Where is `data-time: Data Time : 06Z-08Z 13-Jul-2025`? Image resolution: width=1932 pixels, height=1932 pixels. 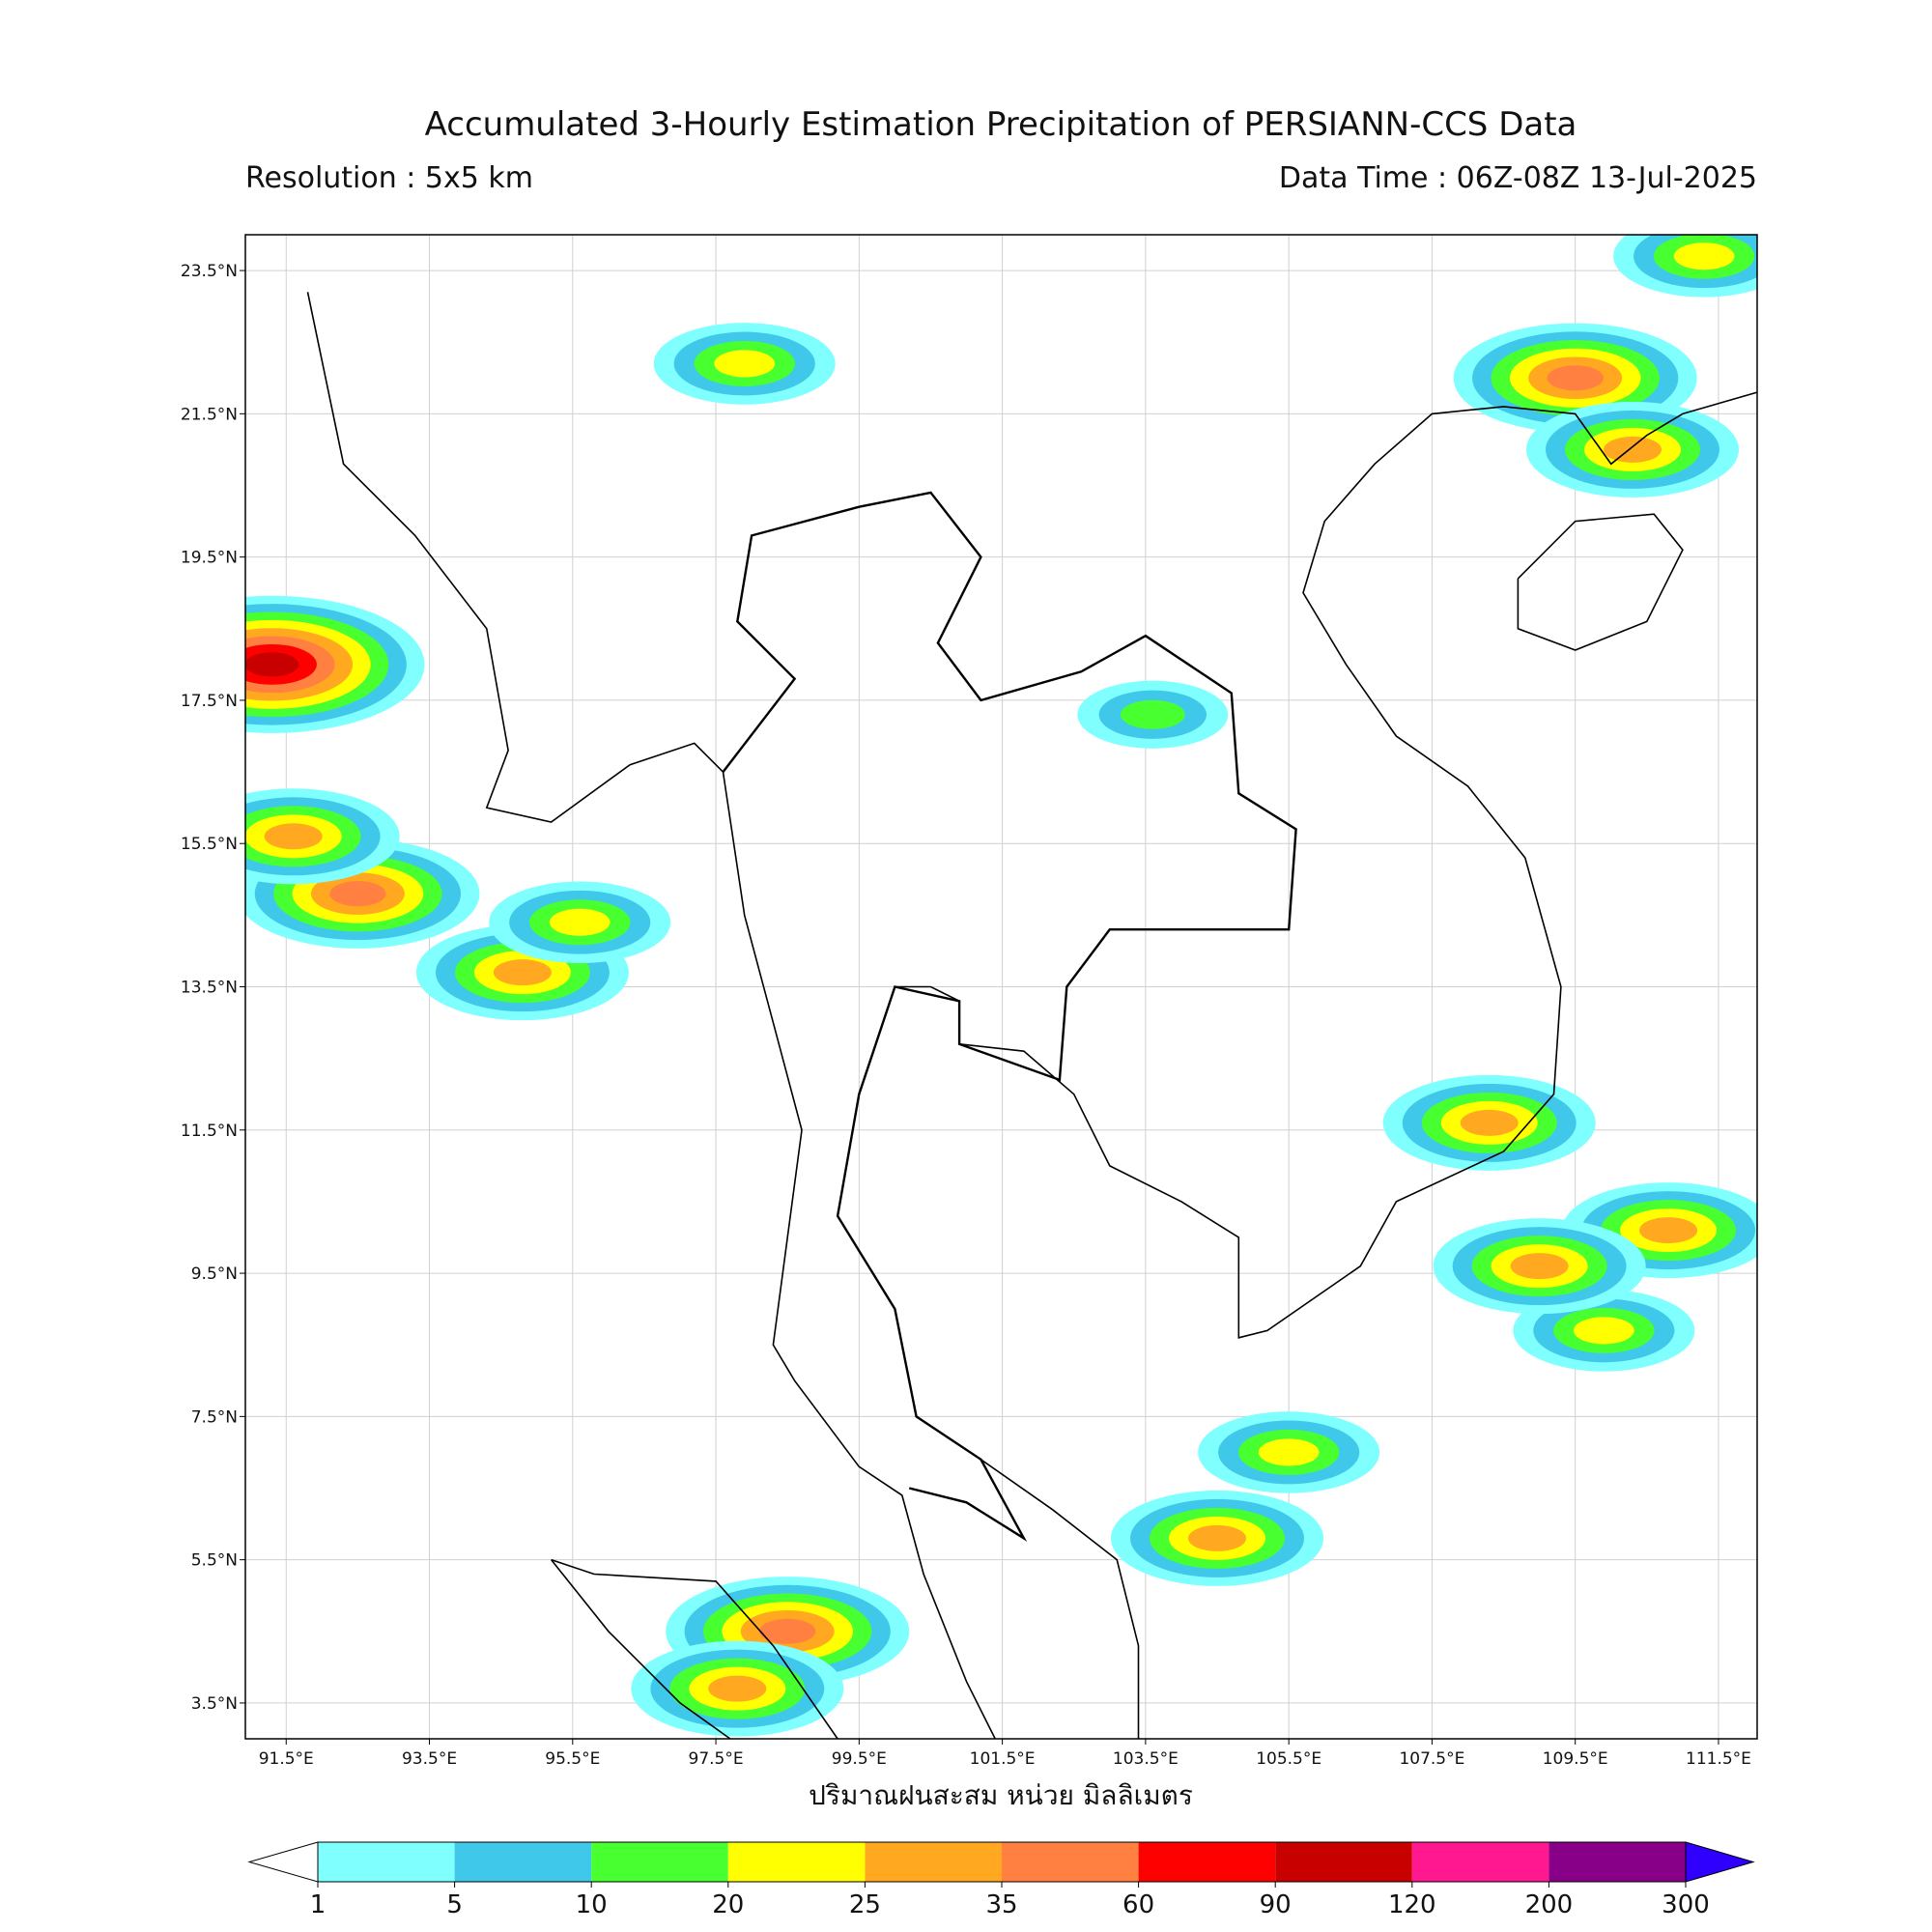 data-time: Data Time : 06Z-08Z 13-Jul-2025 is located at coordinates (1518, 178).